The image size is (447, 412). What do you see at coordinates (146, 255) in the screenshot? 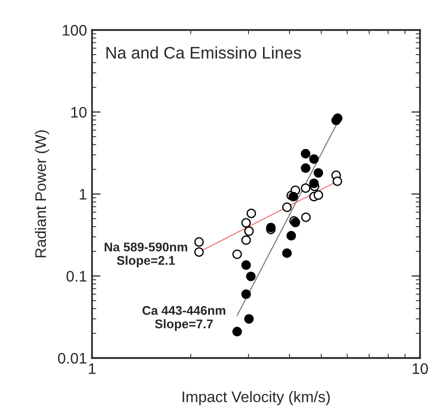
I see `series-label: Na 589-590nm Slope=2.1` at bounding box center [146, 255].